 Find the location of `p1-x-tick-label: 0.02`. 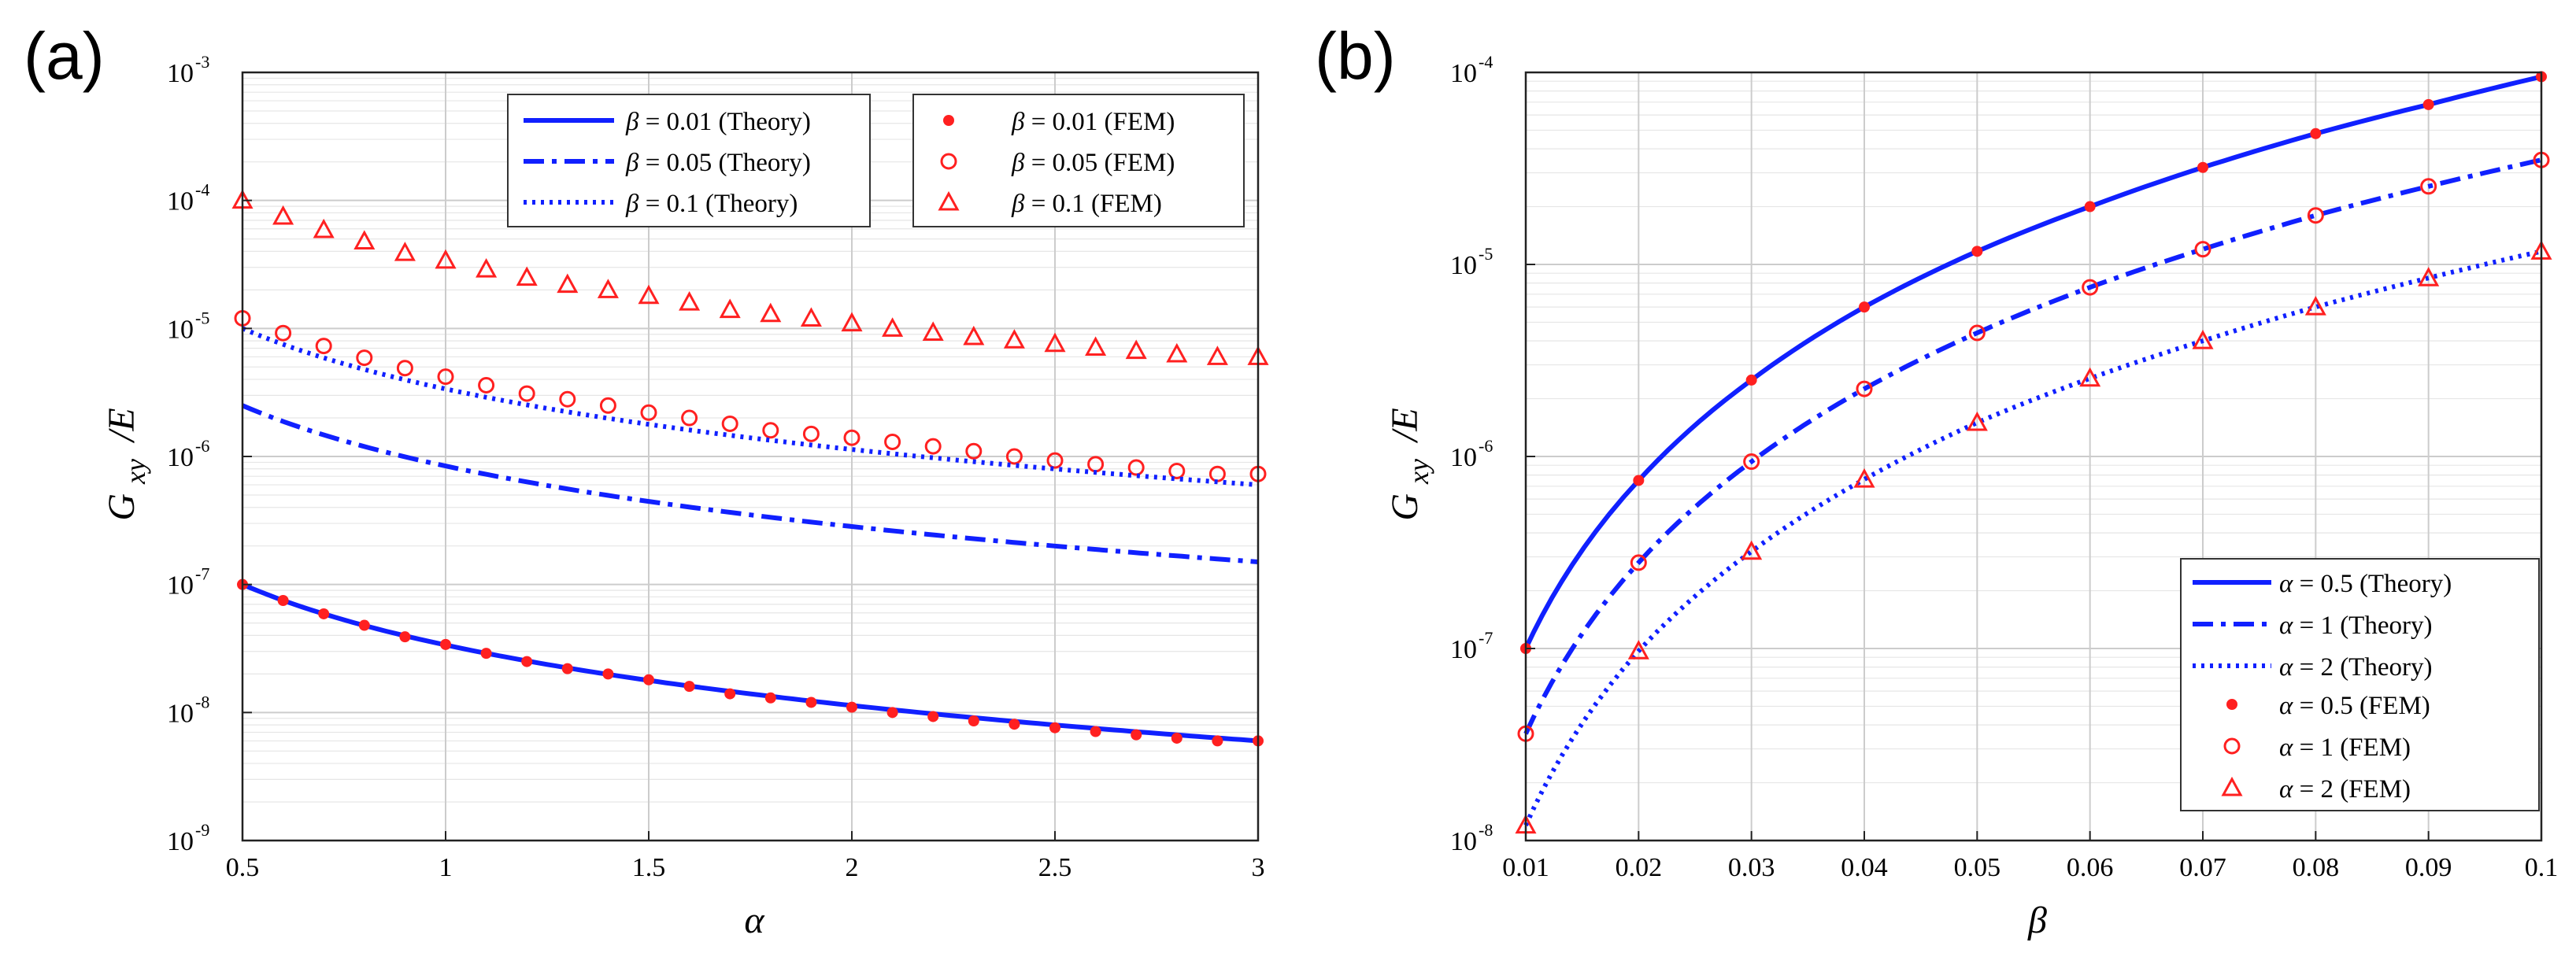

p1-x-tick-label: 0.02 is located at coordinates (1639, 867).